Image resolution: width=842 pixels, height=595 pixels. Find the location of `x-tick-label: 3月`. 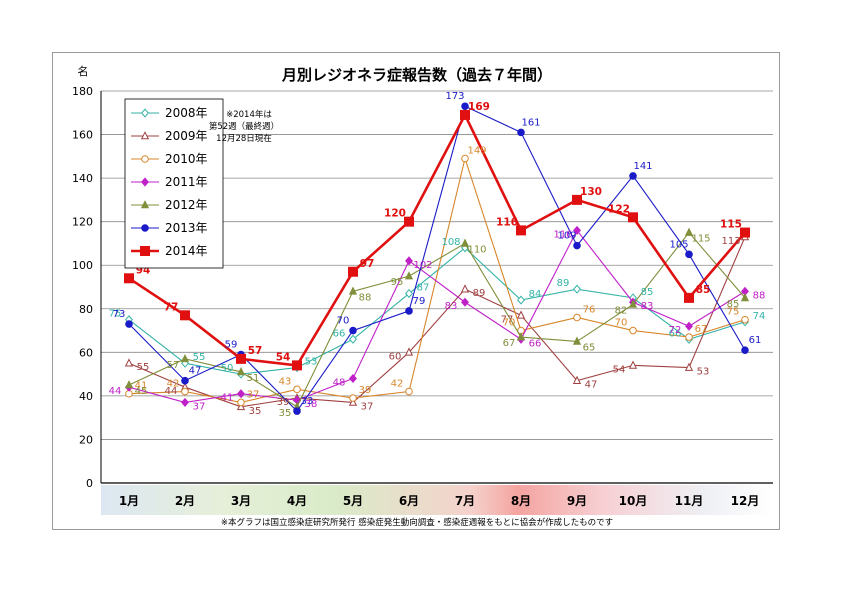

x-tick-label: 3月 is located at coordinates (241, 501).